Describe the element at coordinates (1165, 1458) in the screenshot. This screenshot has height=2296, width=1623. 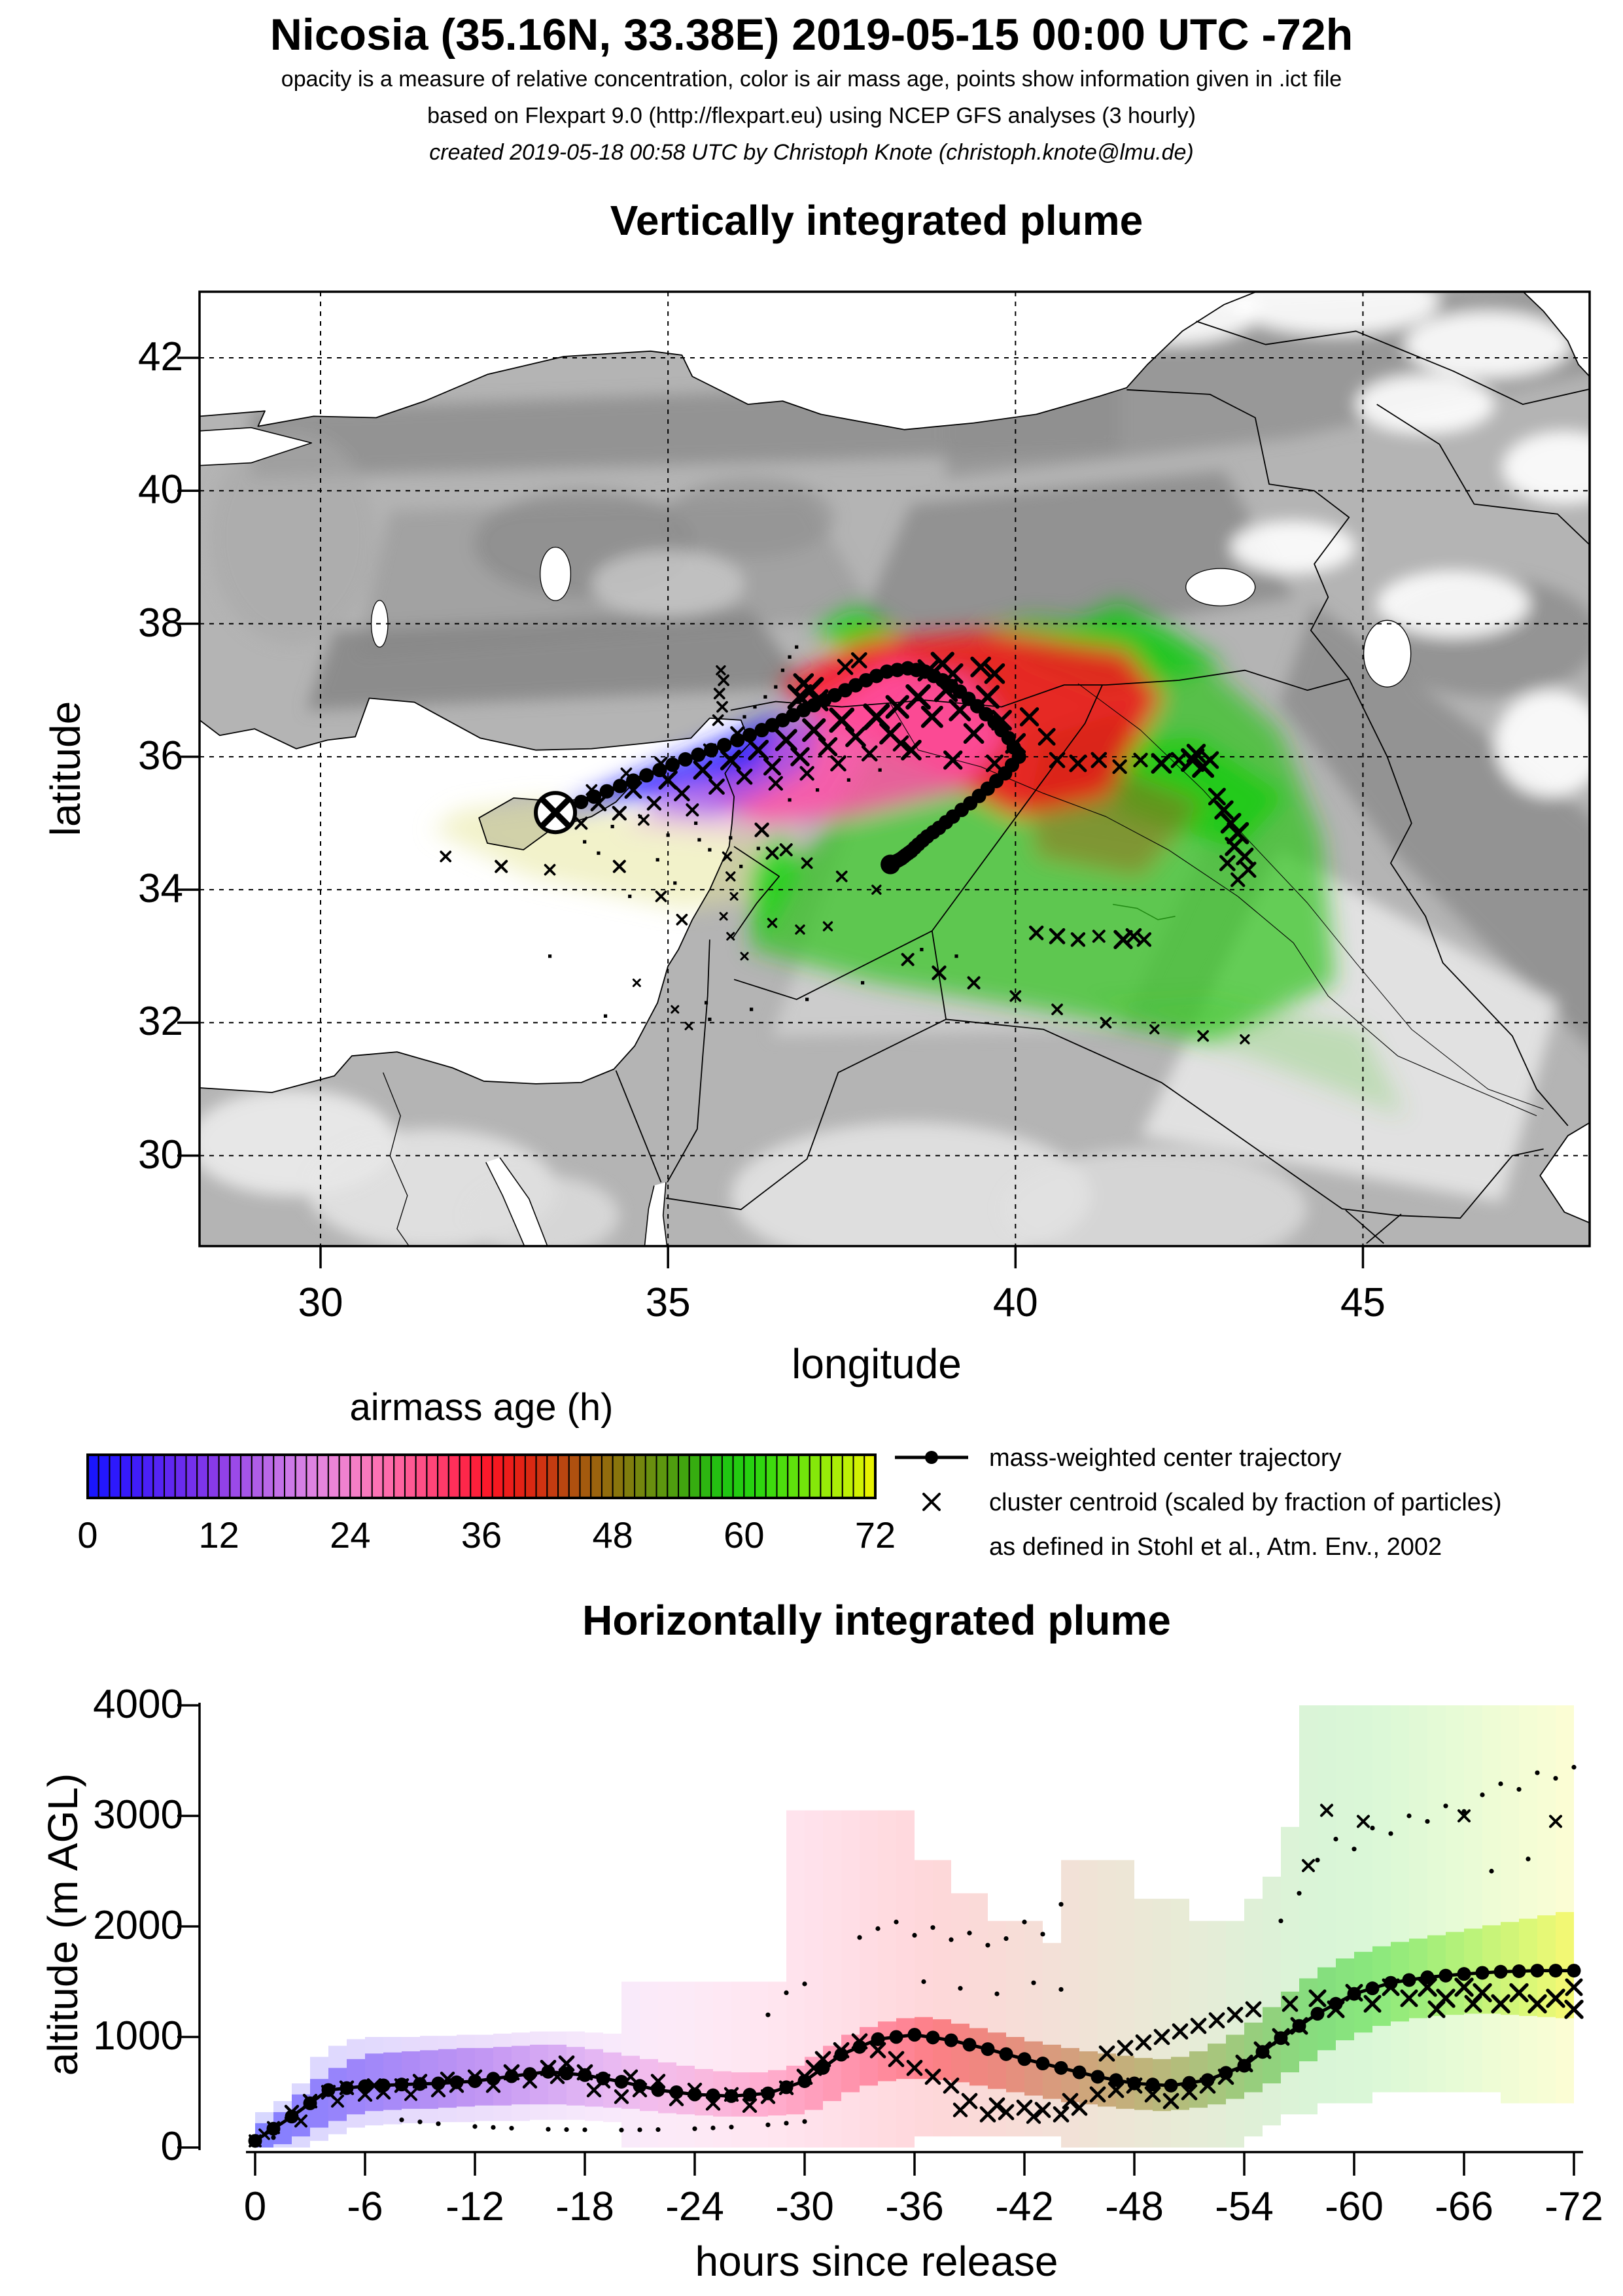
I see `legend-trajectory-label: mass-weighted center trajectory` at that location.